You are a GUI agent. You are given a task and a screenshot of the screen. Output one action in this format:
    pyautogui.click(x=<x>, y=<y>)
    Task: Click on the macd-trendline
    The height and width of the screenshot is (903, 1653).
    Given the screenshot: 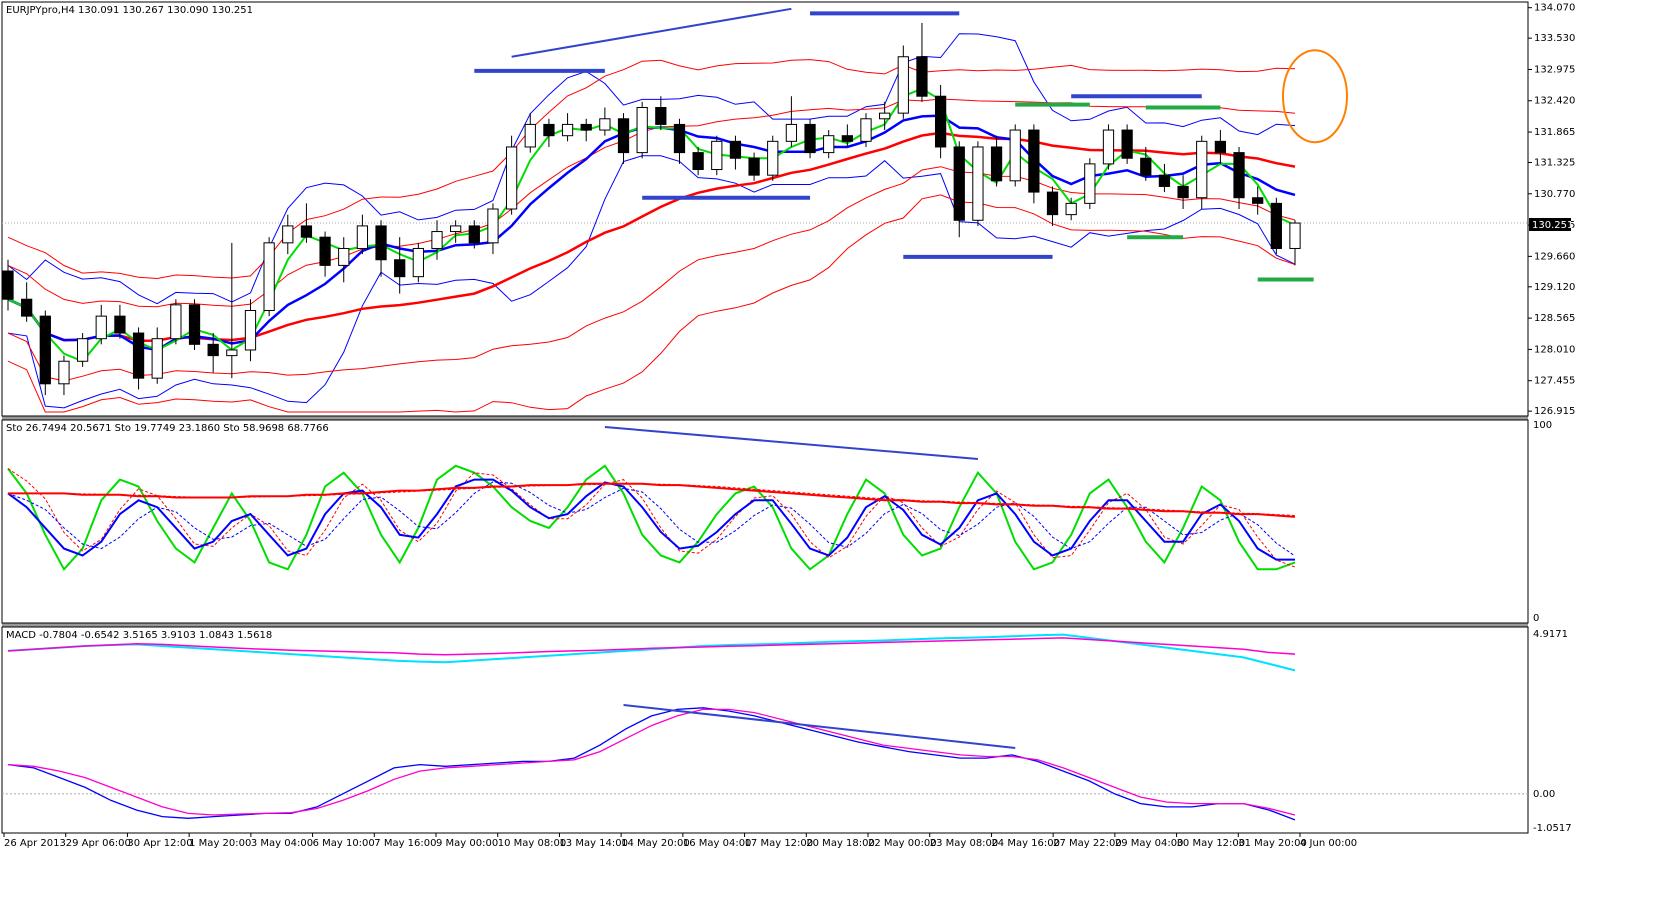 What is the action you would take?
    pyautogui.click(x=819, y=726)
    